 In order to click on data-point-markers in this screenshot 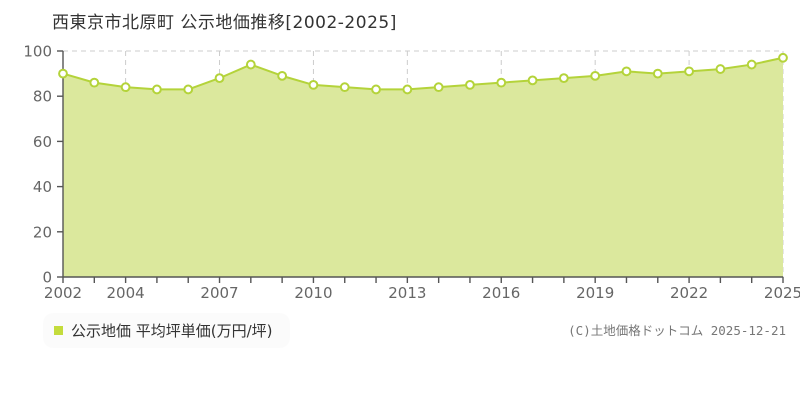, I will do `click(423, 73)`.